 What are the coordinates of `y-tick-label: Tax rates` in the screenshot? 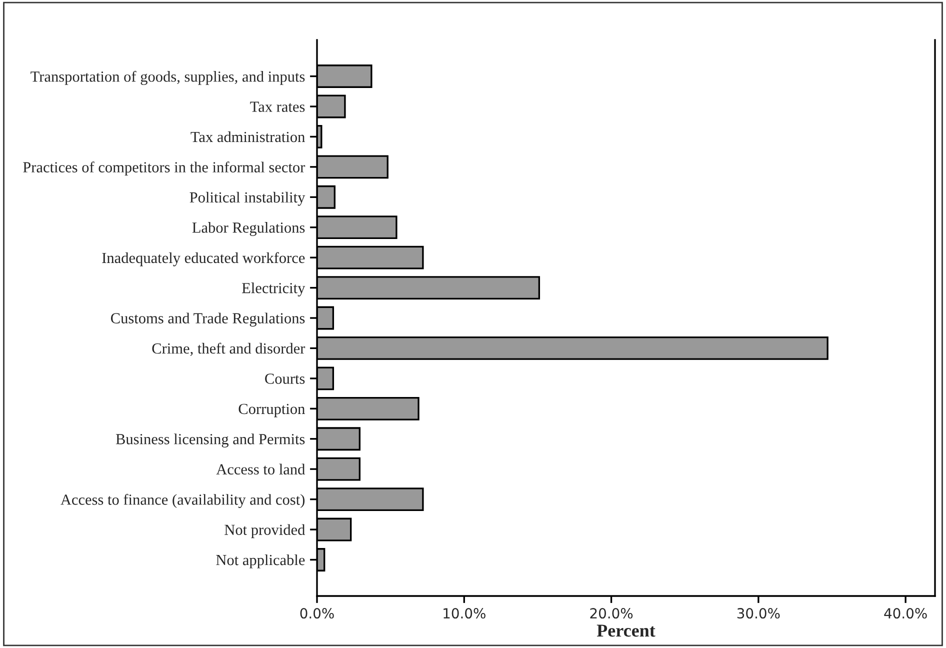 It's located at (277, 107).